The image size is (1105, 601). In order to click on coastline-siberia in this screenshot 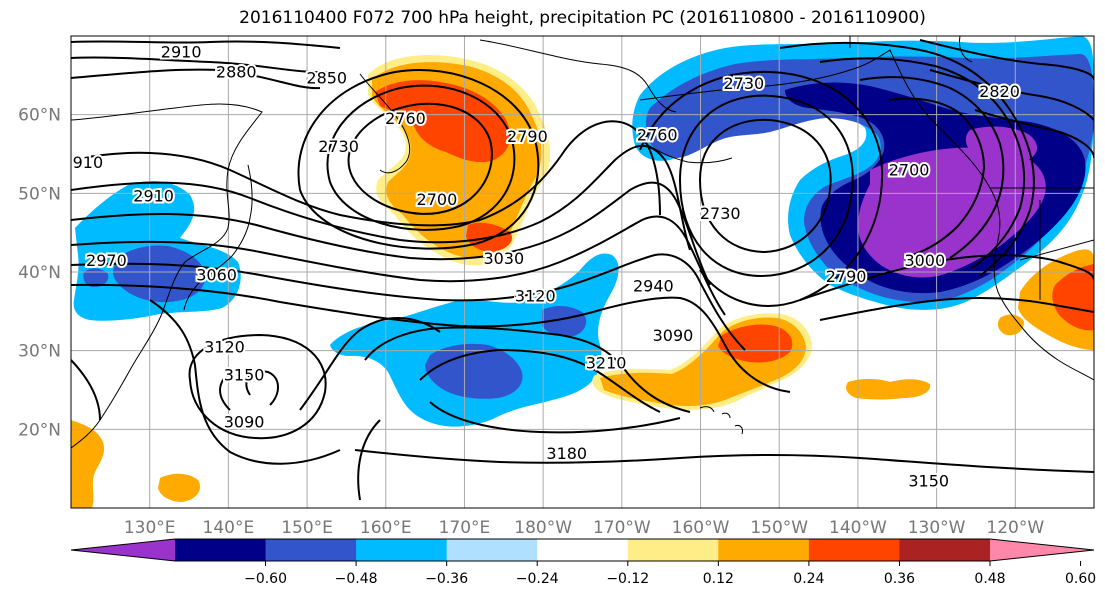, I will do `click(578, 76)`.